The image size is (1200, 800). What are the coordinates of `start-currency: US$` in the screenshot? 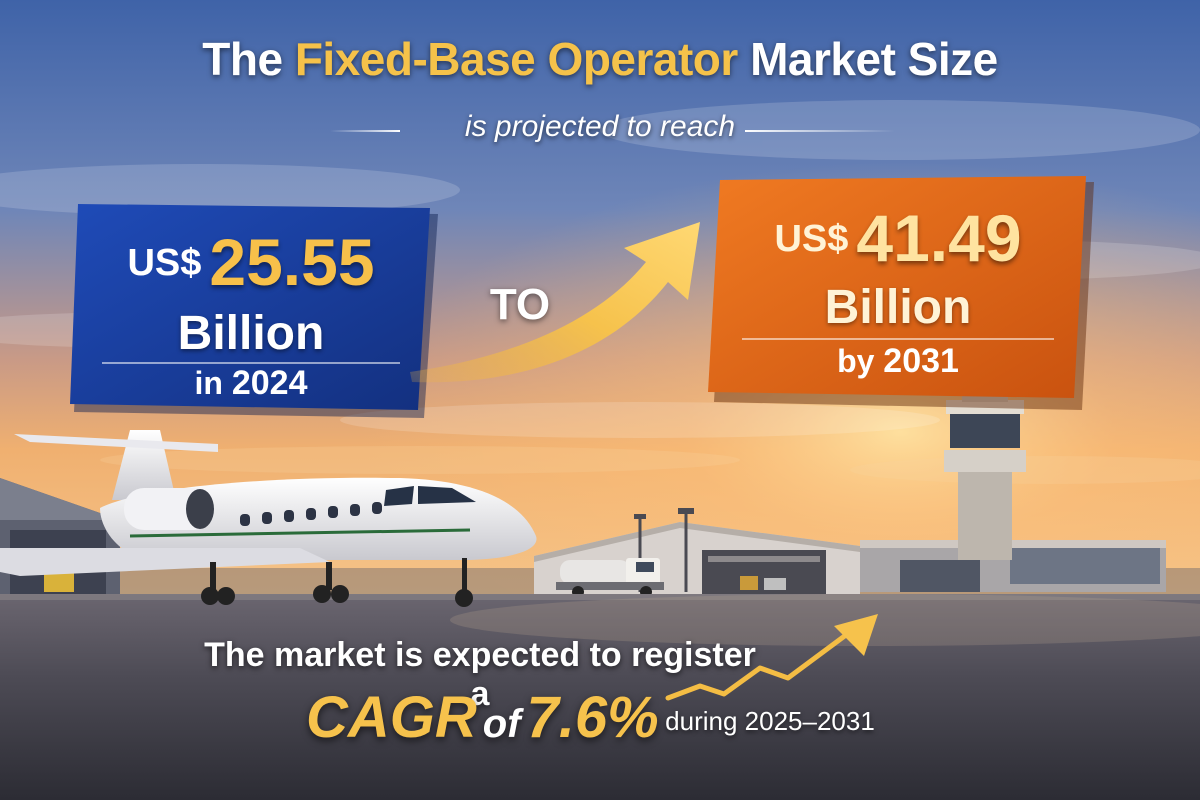 It's located at (164, 263).